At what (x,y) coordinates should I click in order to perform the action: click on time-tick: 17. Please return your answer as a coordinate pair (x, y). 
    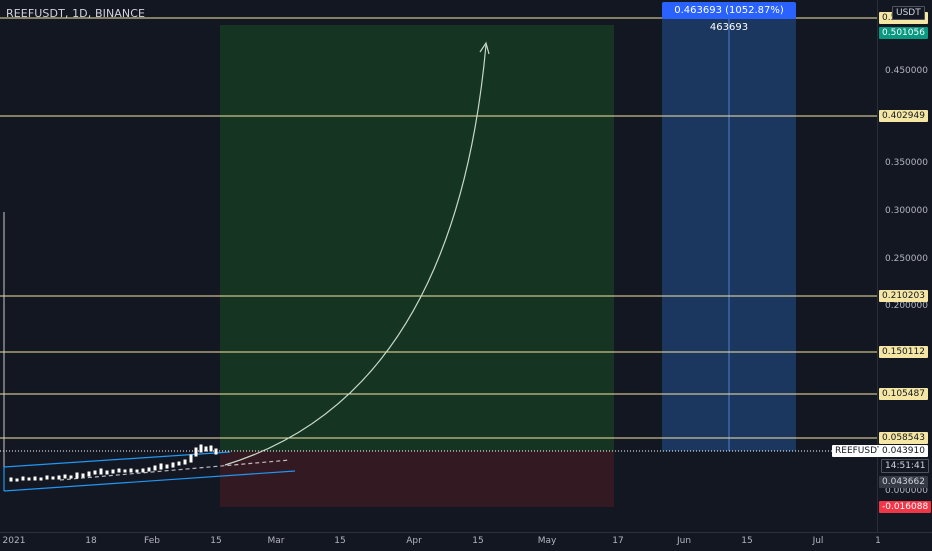
    Looking at the image, I should click on (618, 541).